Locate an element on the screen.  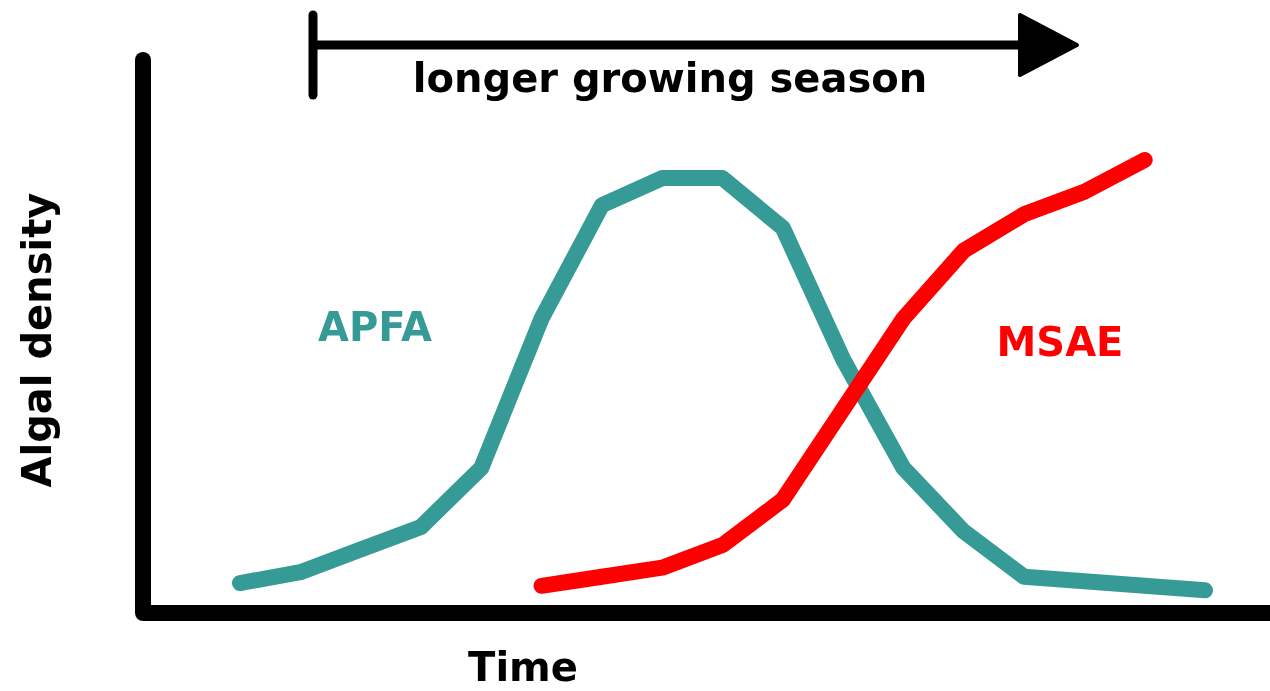
text: longer growing season is located at coordinates (670, 78).